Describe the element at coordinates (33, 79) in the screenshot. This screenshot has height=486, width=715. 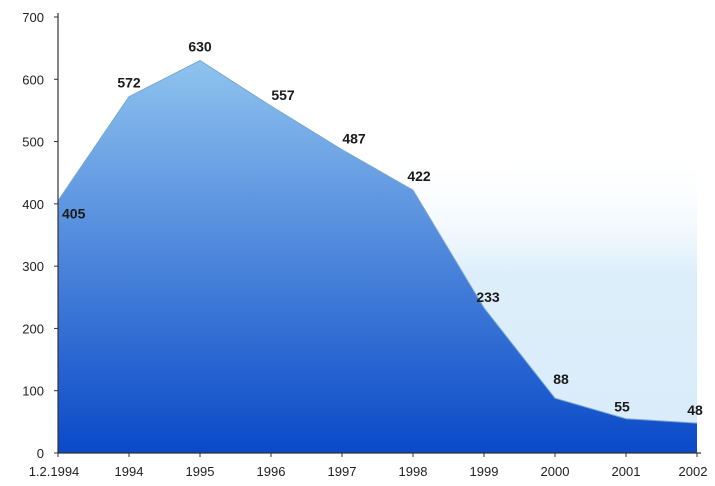
I see `y-tick-label: 600` at that location.